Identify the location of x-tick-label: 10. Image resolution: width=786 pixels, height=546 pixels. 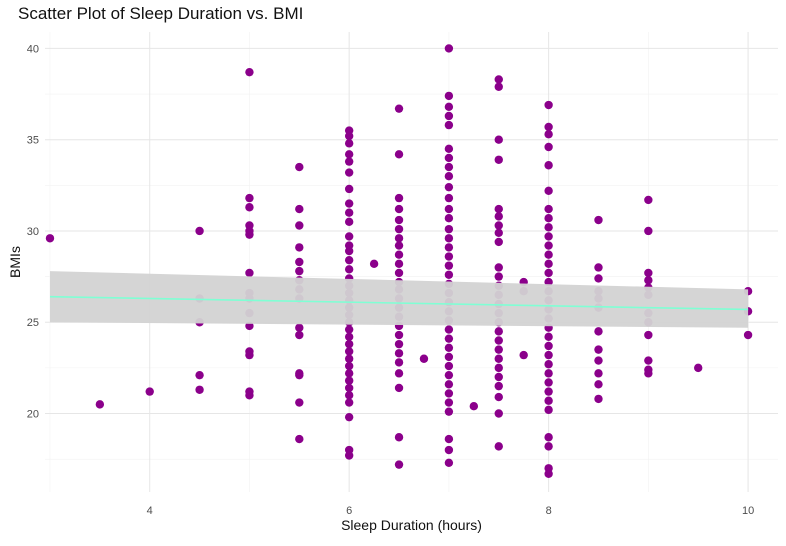
(748, 511).